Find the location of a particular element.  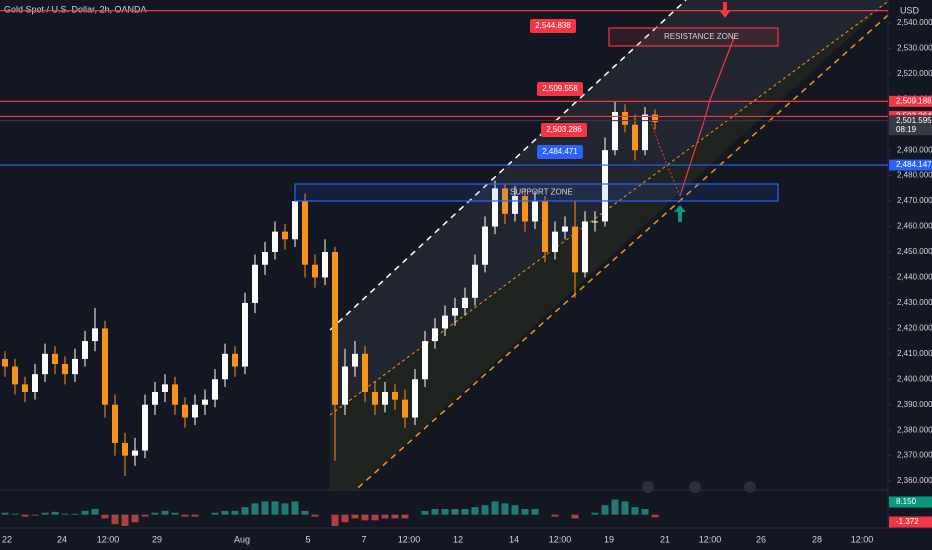

x-tick-label: 26 is located at coordinates (761, 539).